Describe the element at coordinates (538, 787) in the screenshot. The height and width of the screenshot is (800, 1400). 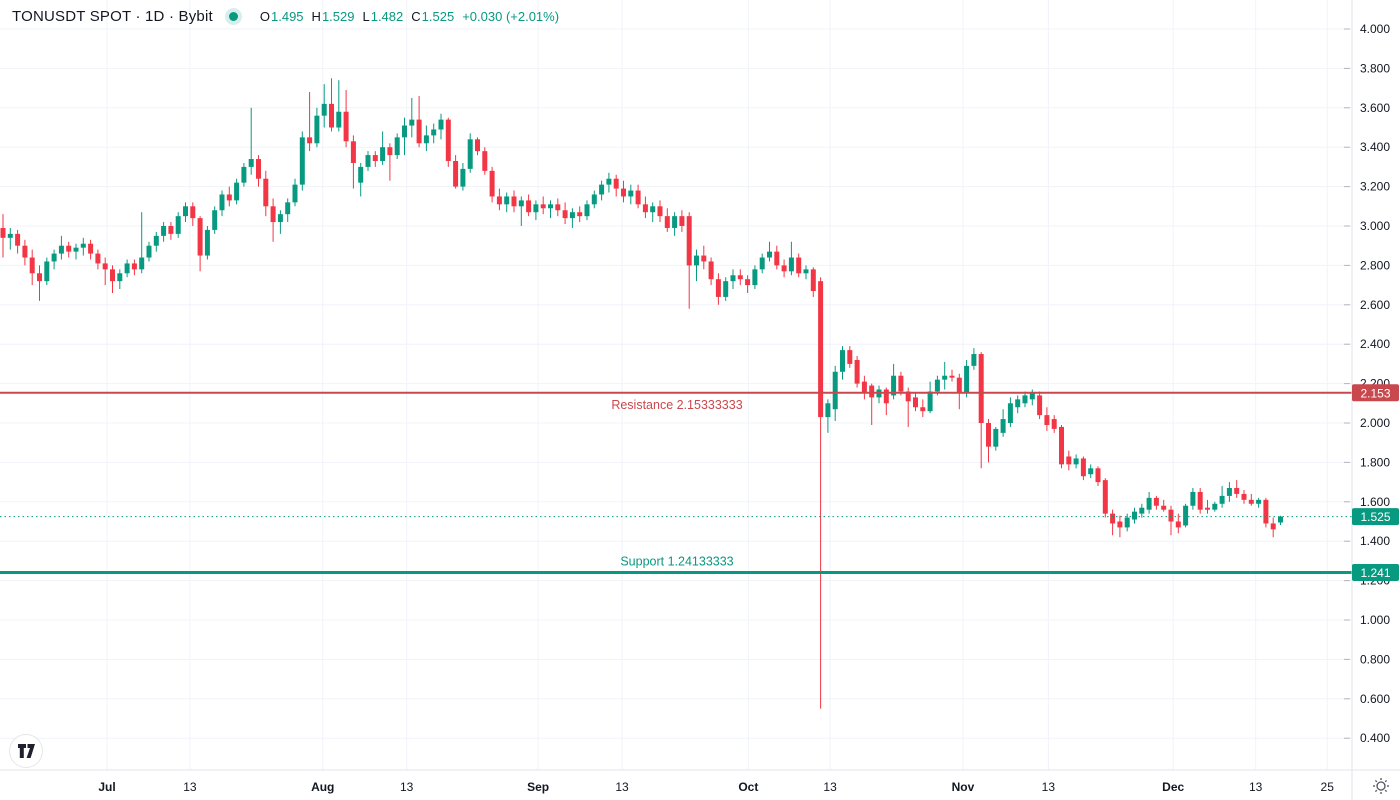
I see `time-tick-label: Sep` at that location.